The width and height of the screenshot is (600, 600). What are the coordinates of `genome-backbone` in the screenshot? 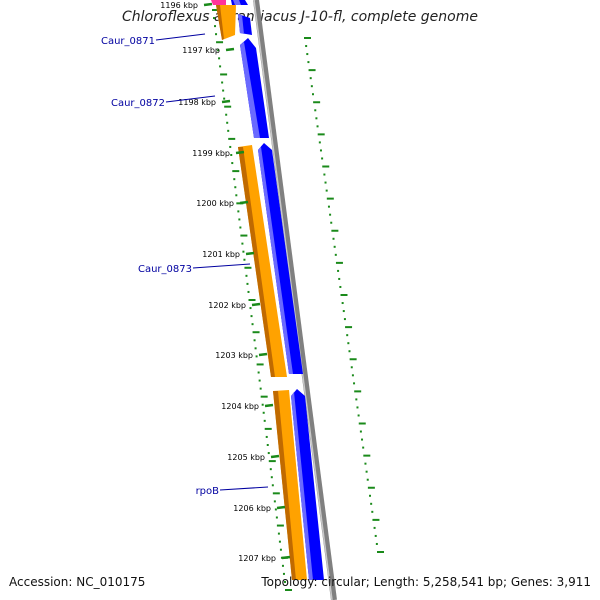 It's located at (295, 300).